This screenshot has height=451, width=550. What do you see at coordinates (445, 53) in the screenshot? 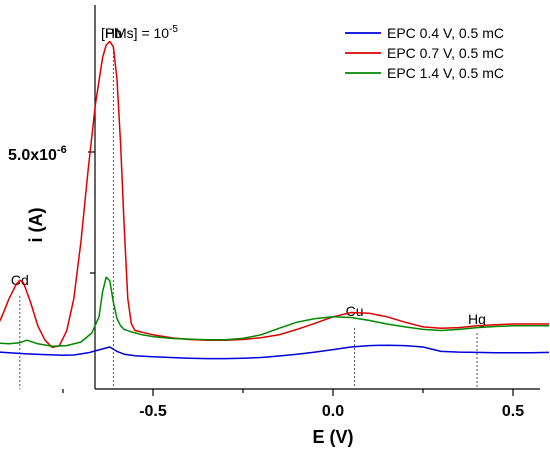
I see `legend-label-2: EPC 0.7 V, 0.5 mC` at bounding box center [445, 53].